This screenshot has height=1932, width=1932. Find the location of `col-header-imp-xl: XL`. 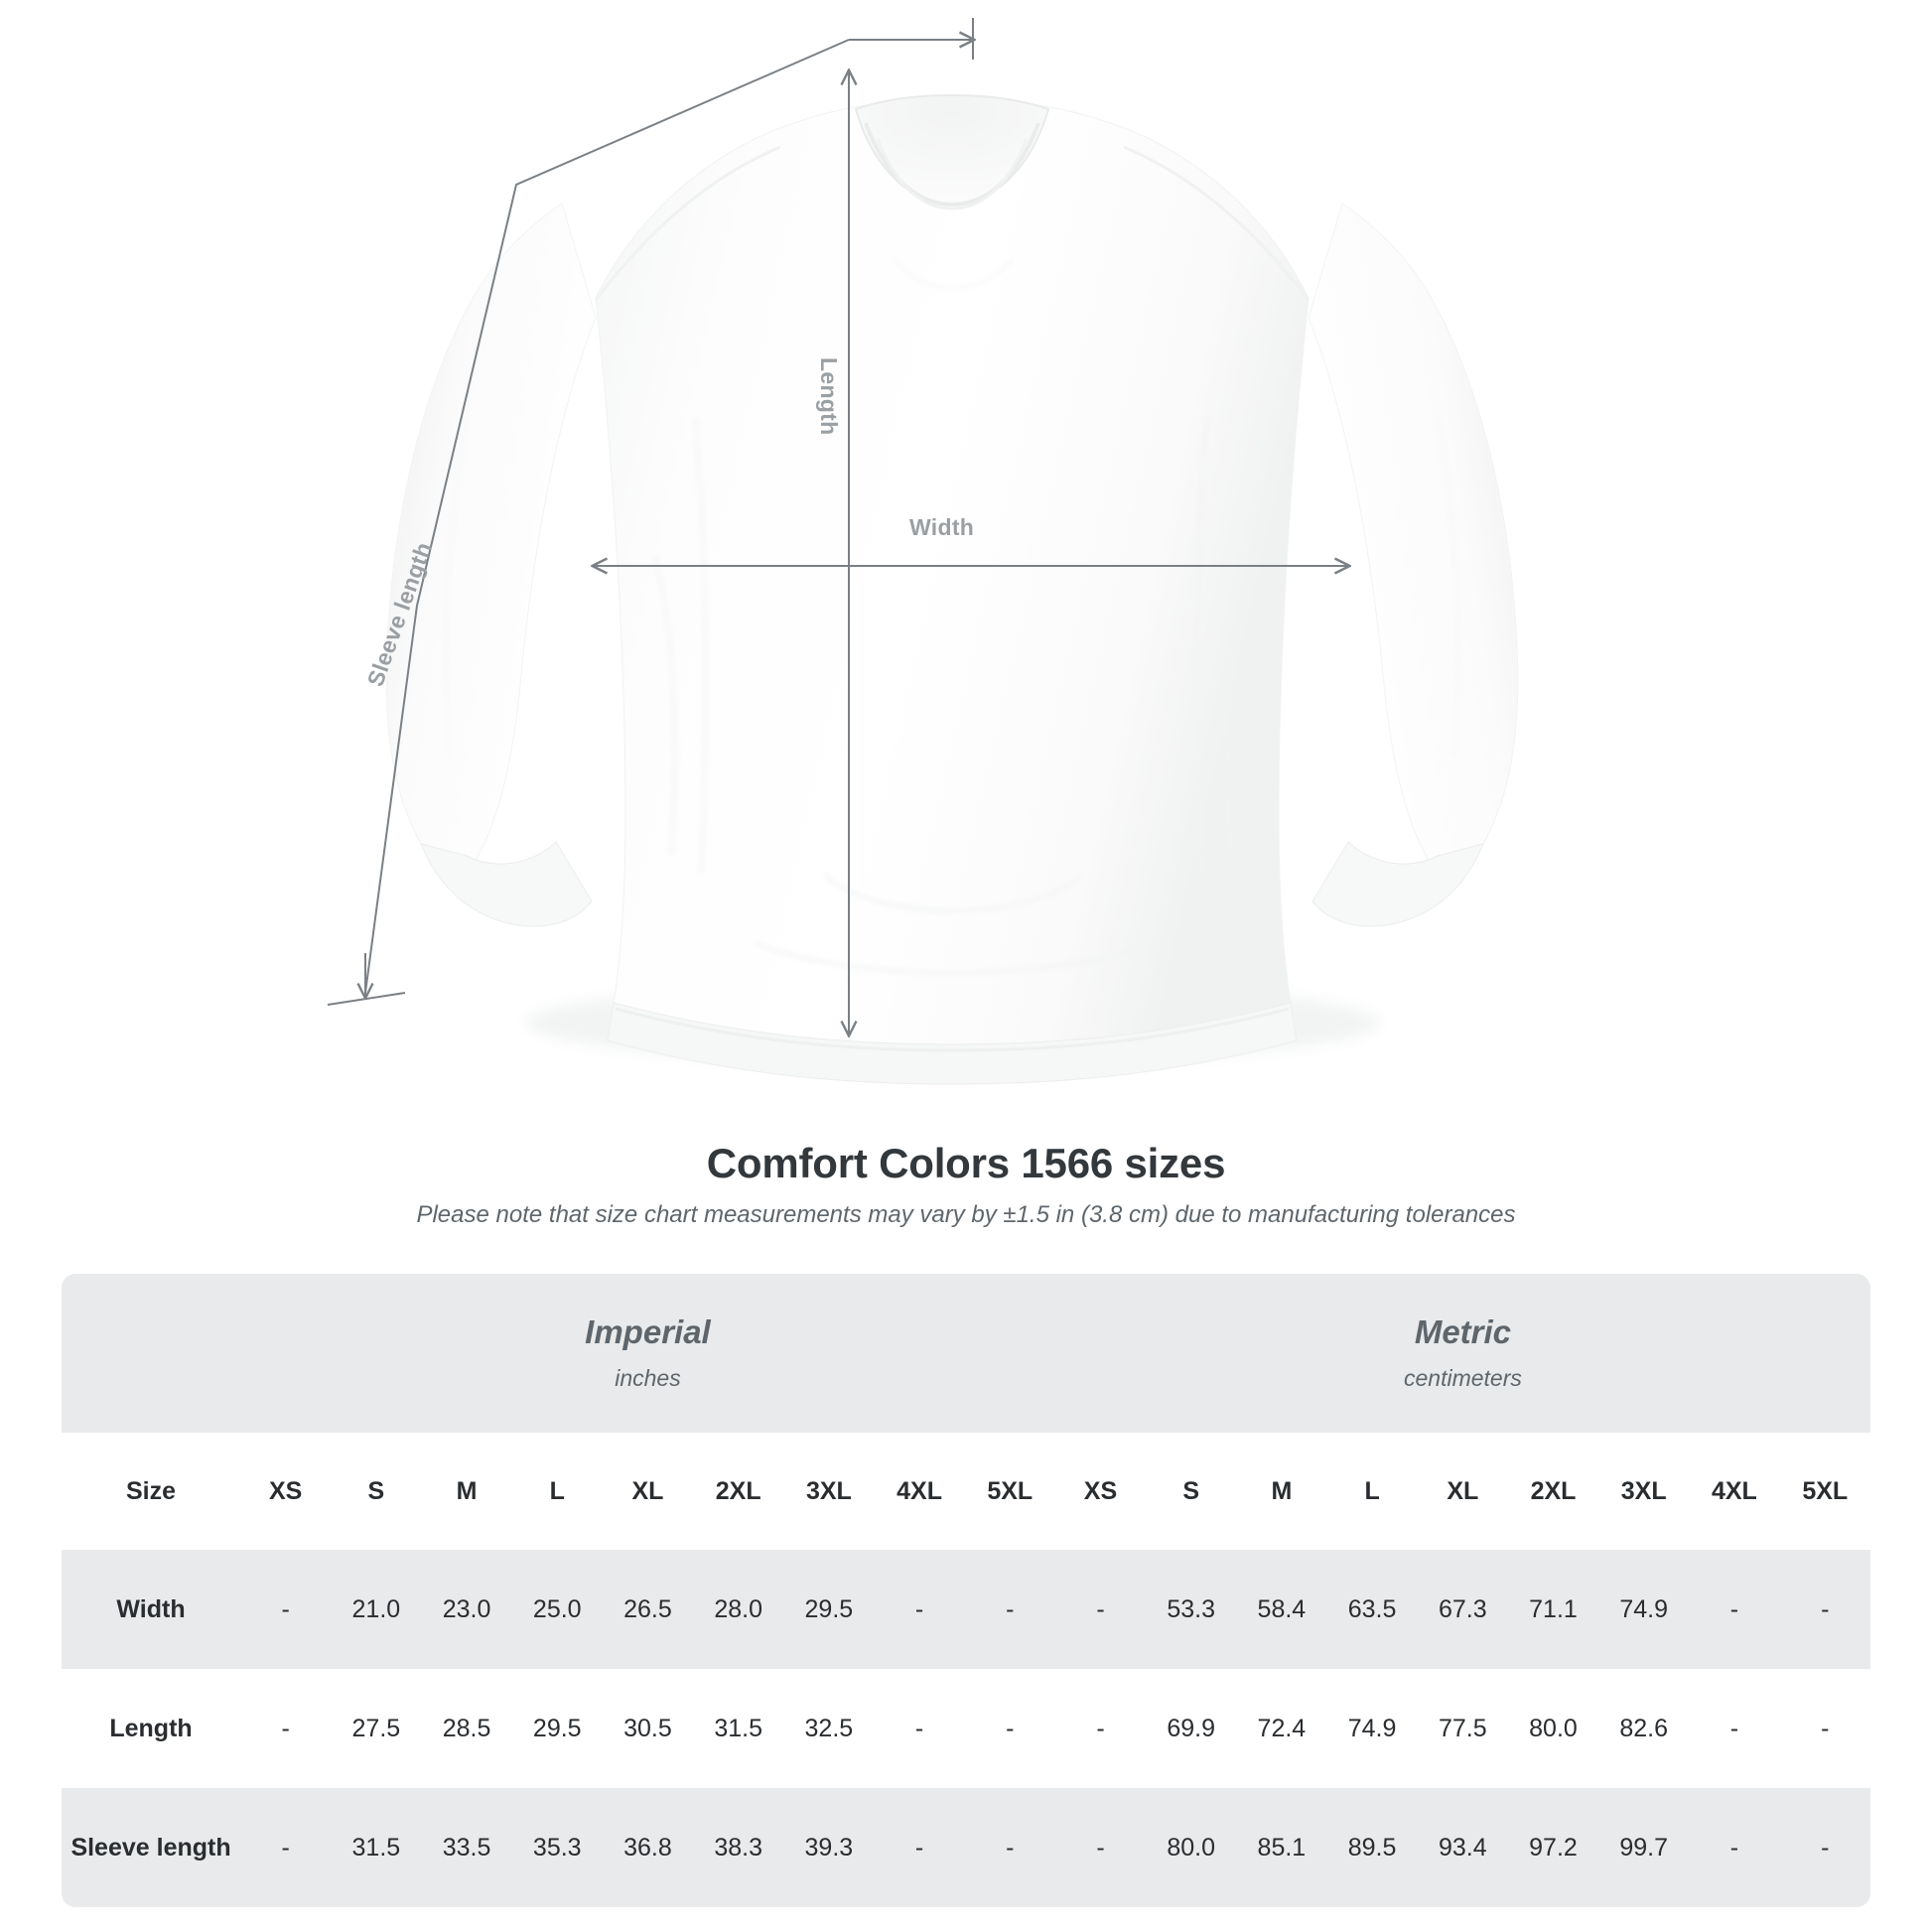

col-header-imp-xl: XL is located at coordinates (648, 1491).